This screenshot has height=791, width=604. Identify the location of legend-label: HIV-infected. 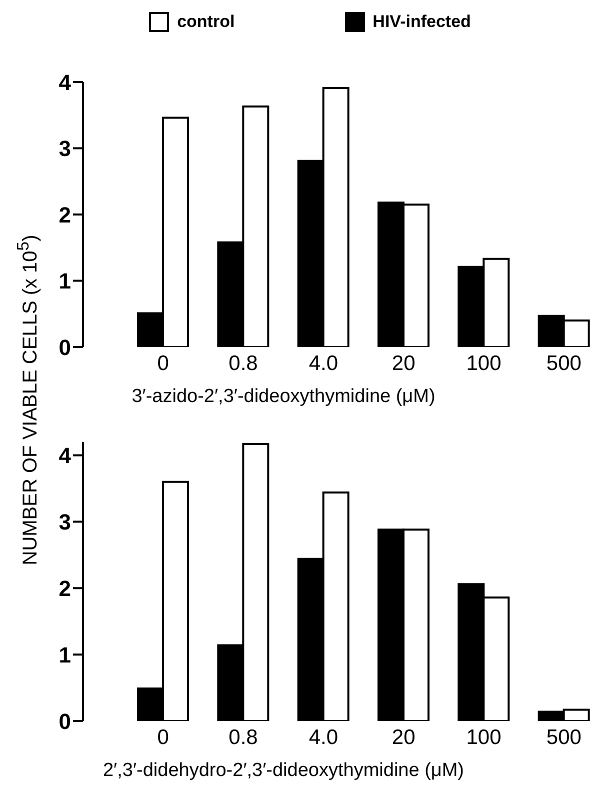
(421, 22).